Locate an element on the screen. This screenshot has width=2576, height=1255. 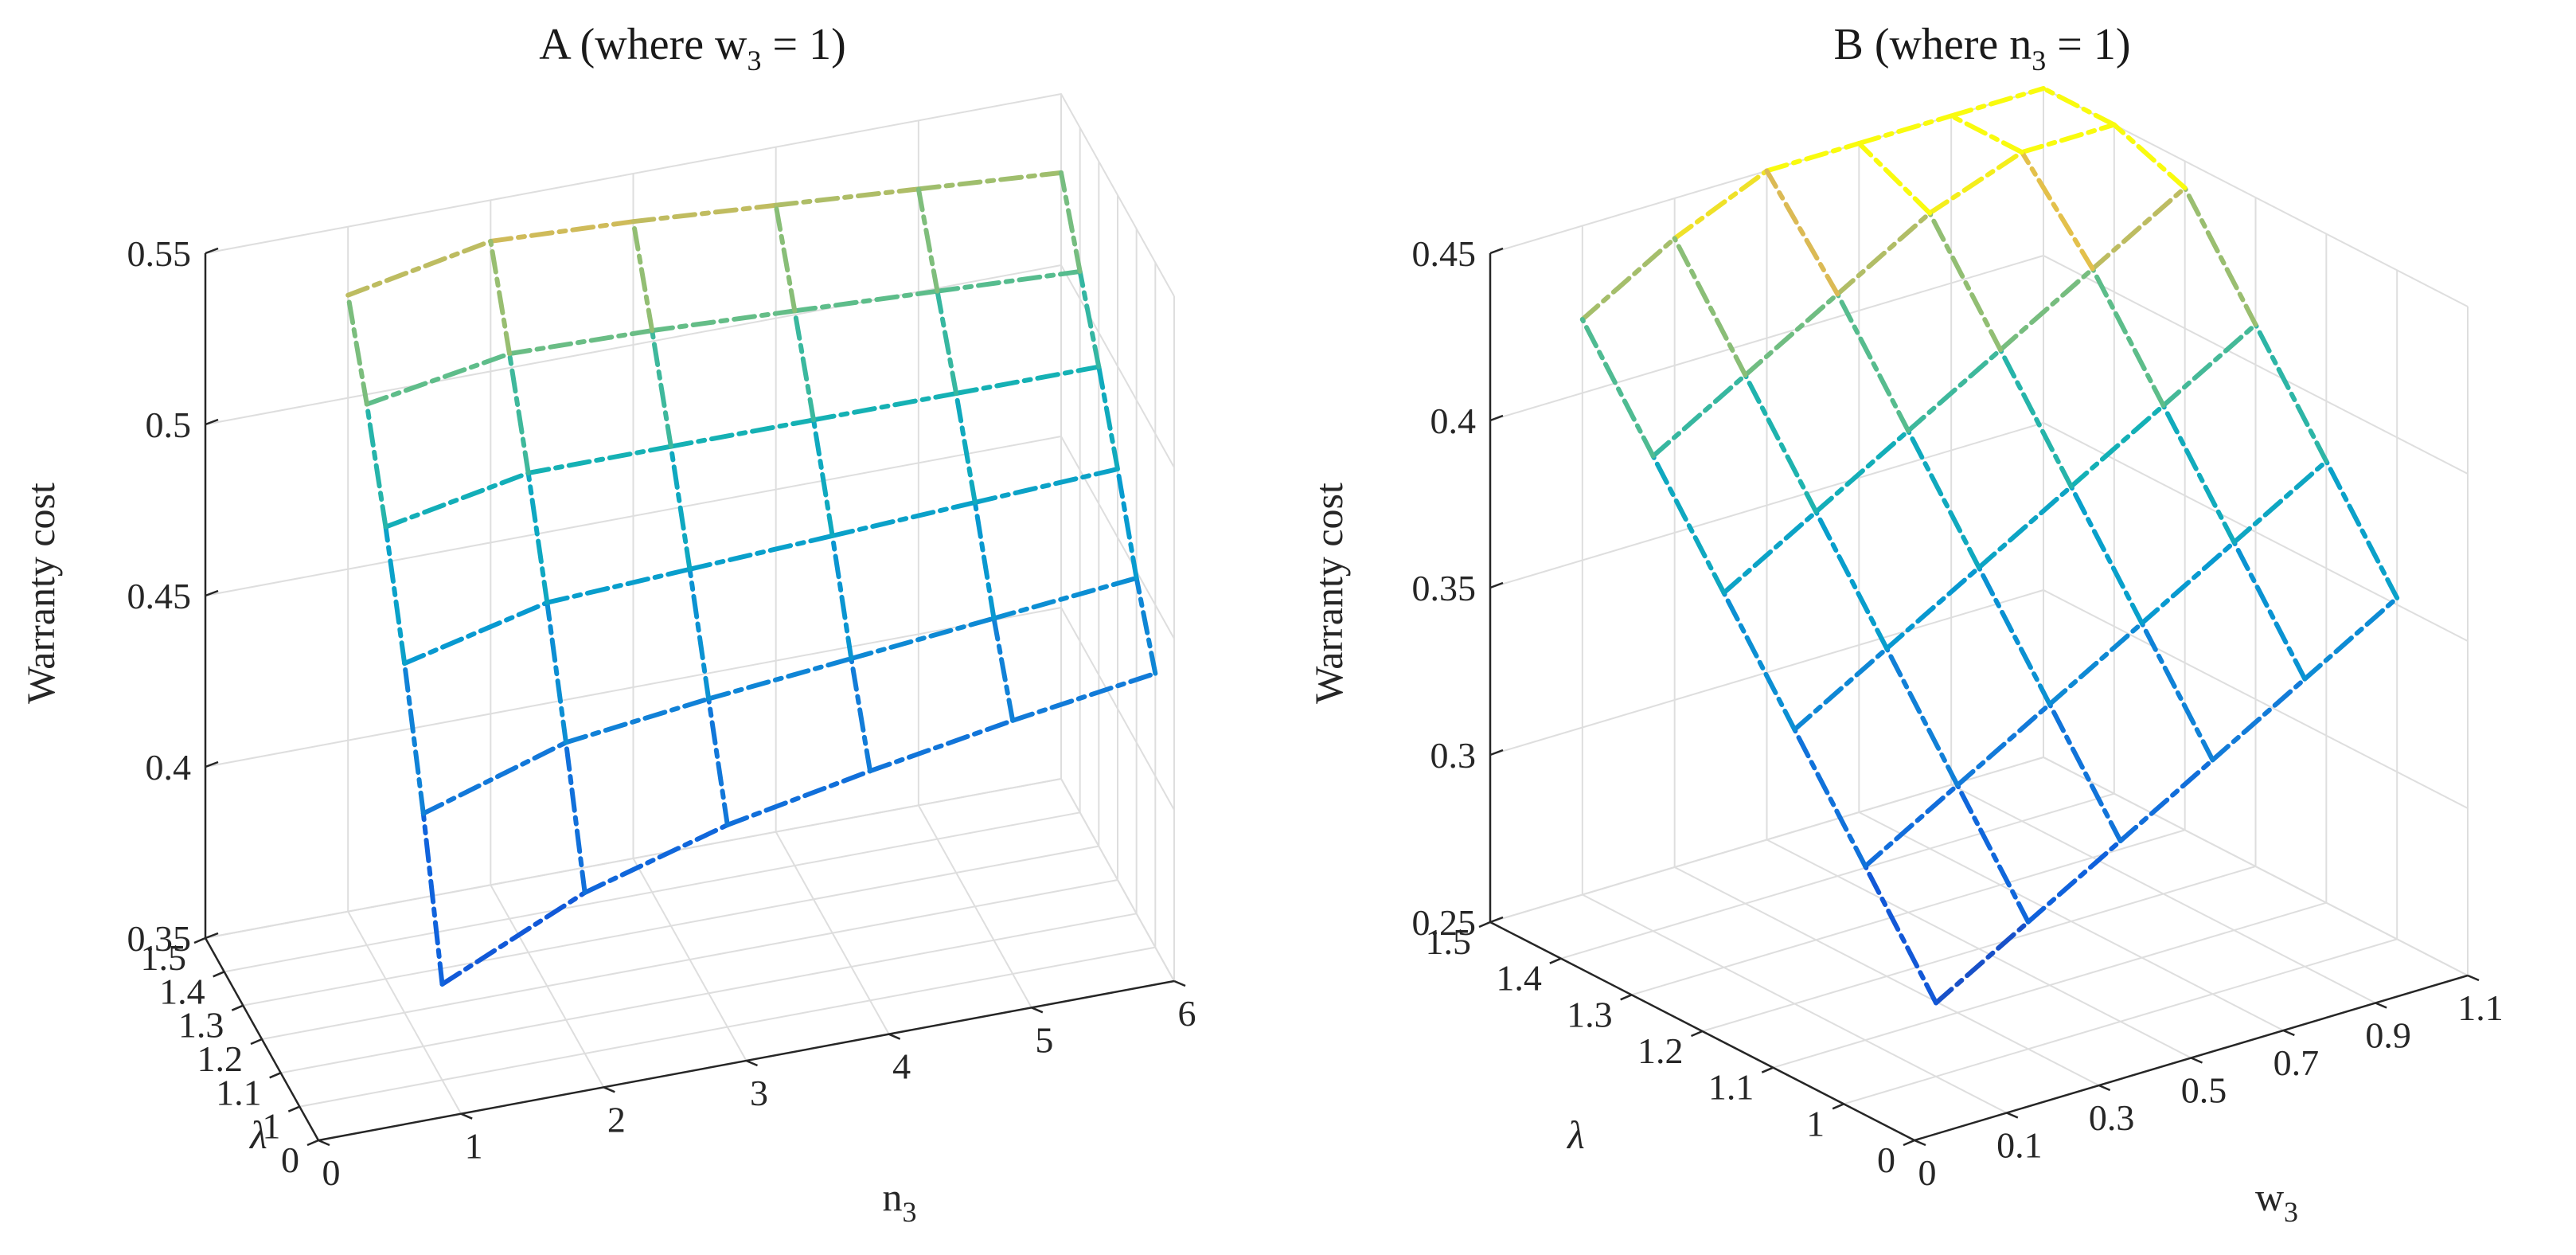
panel-a-x-axis-label: n3 is located at coordinates (900, 1201).